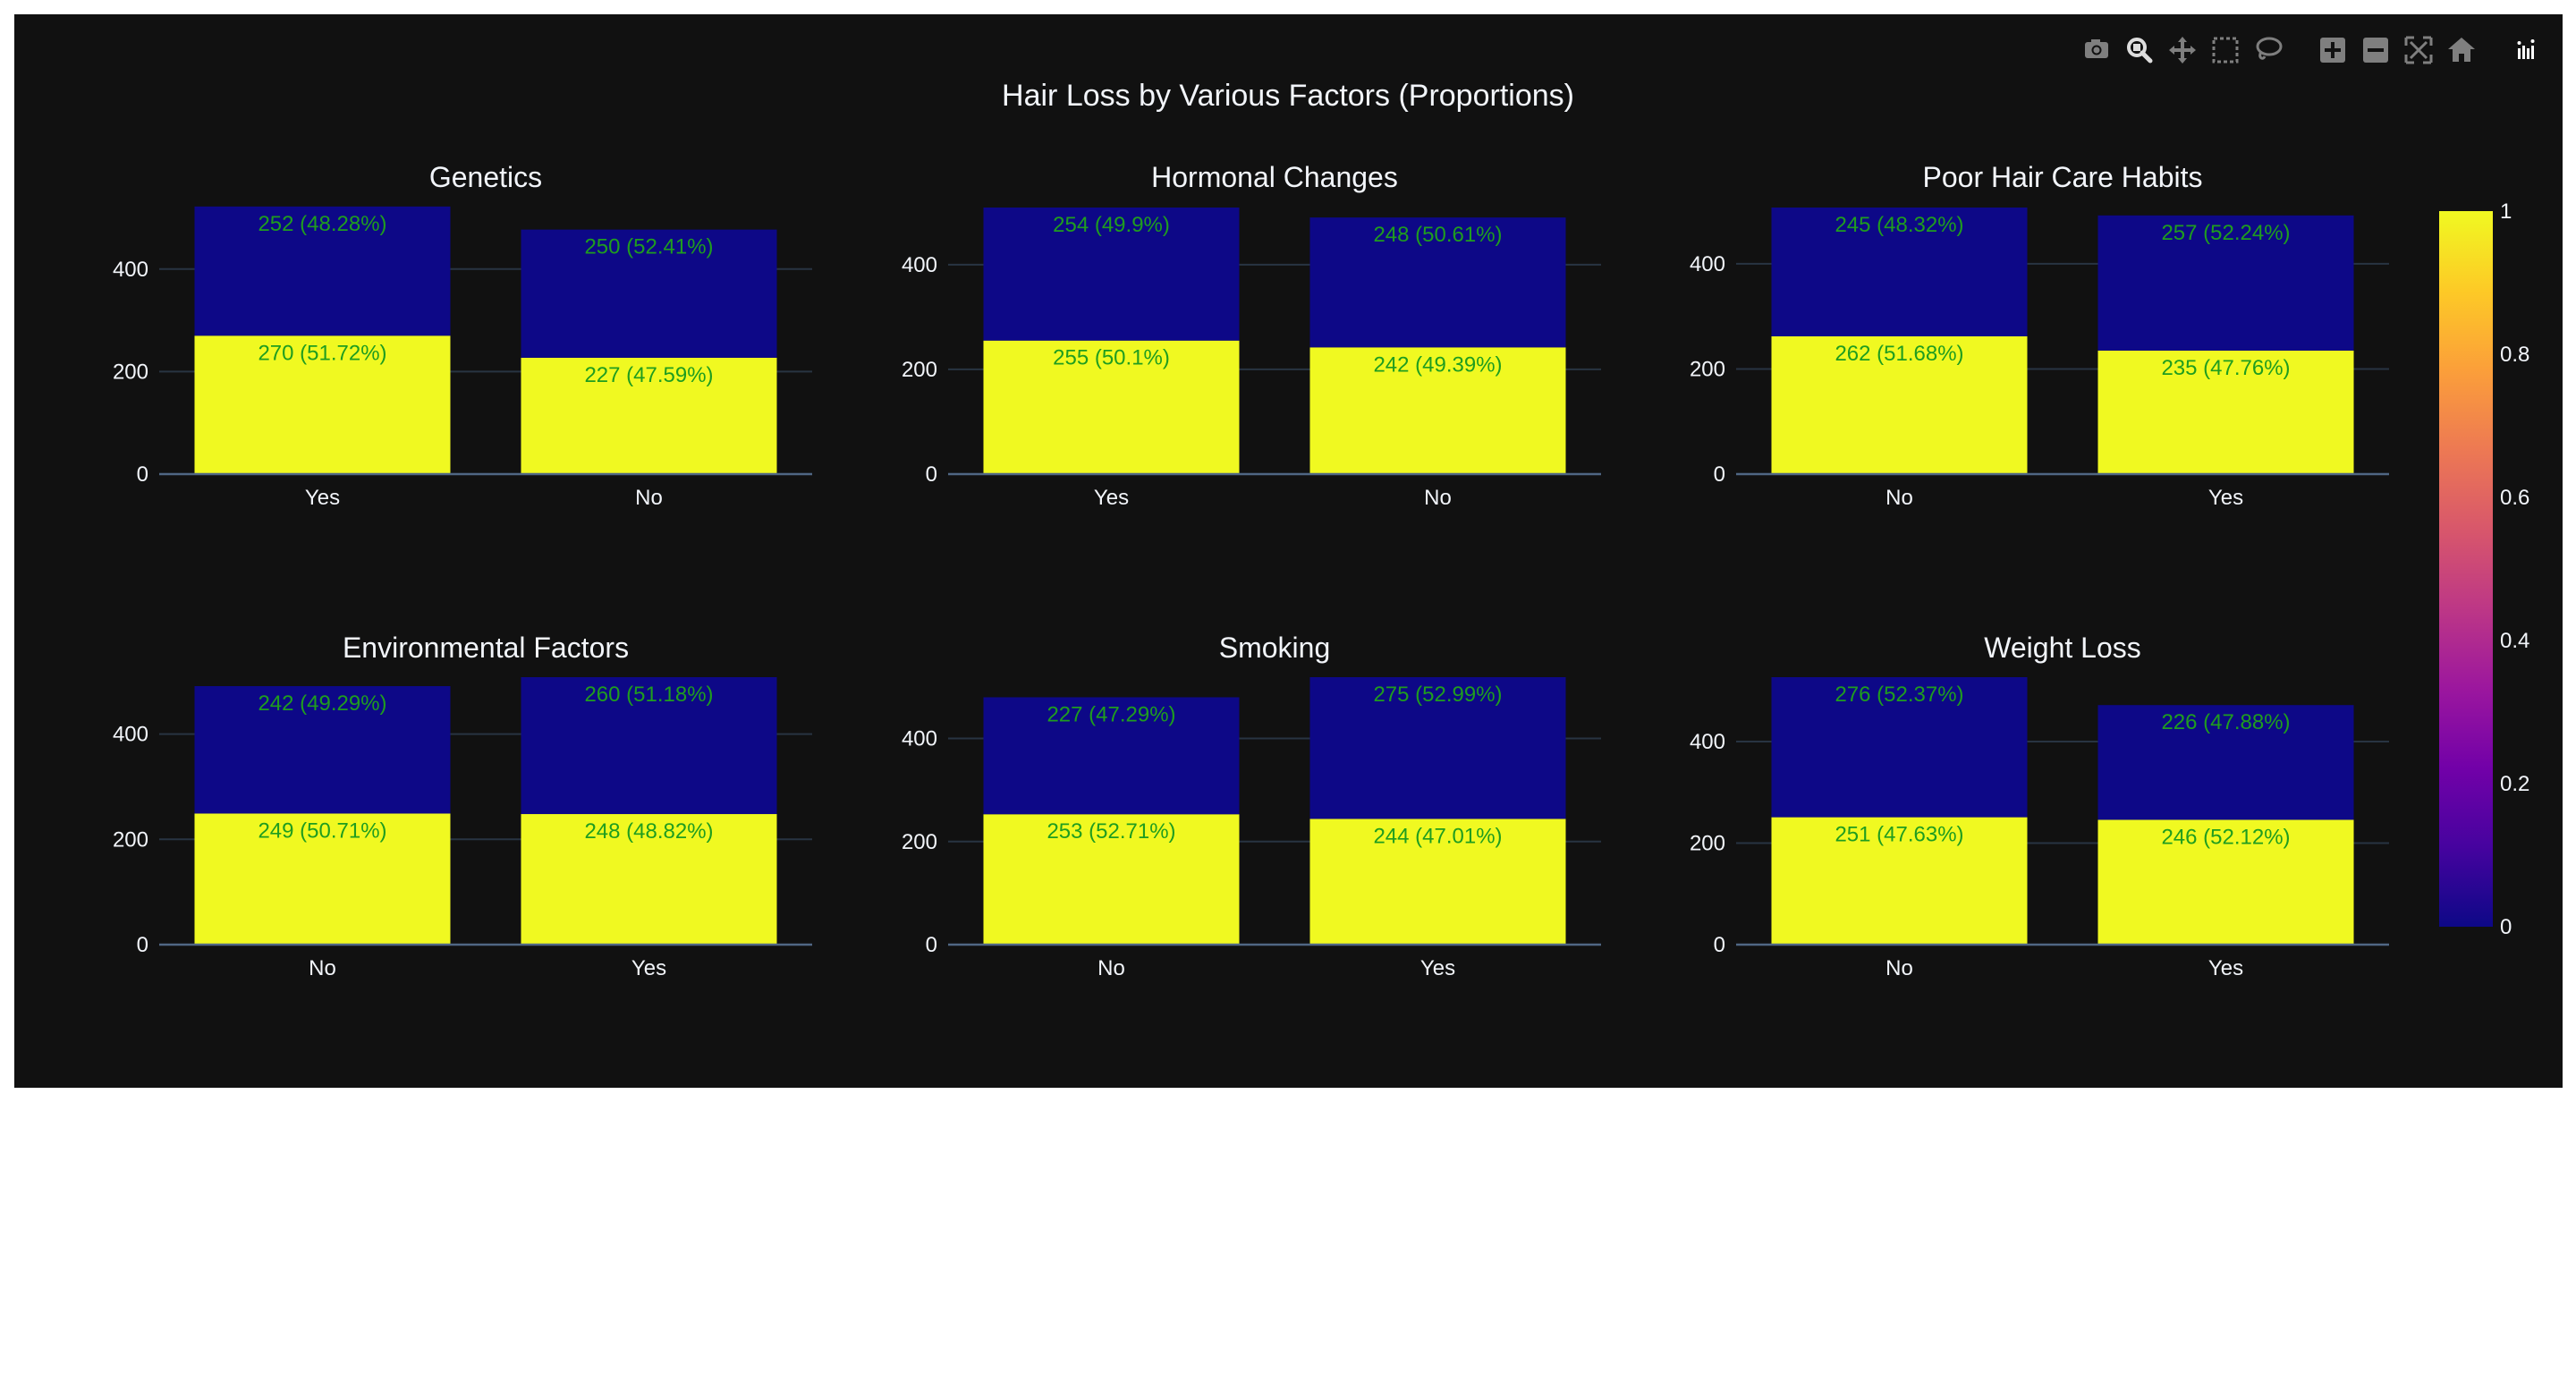  I want to click on bar-data-label: 249 (50.71%), so click(322, 830).